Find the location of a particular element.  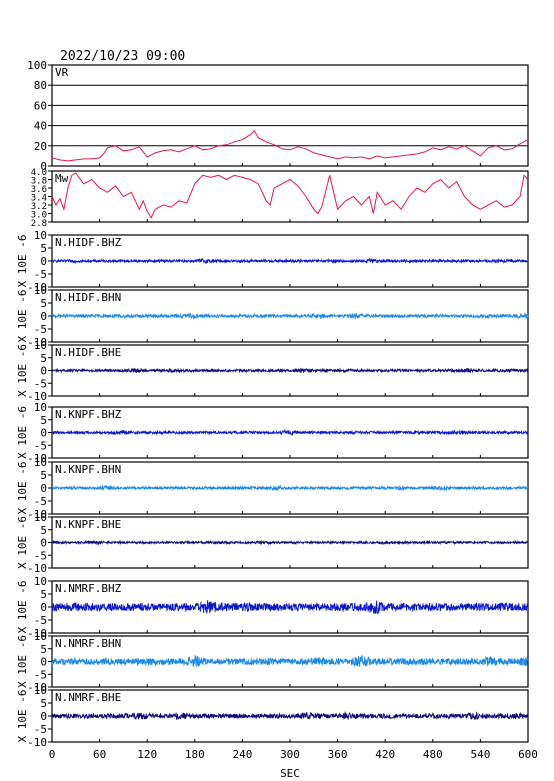

x-axis-label: SEC is located at coordinates (290, 773).